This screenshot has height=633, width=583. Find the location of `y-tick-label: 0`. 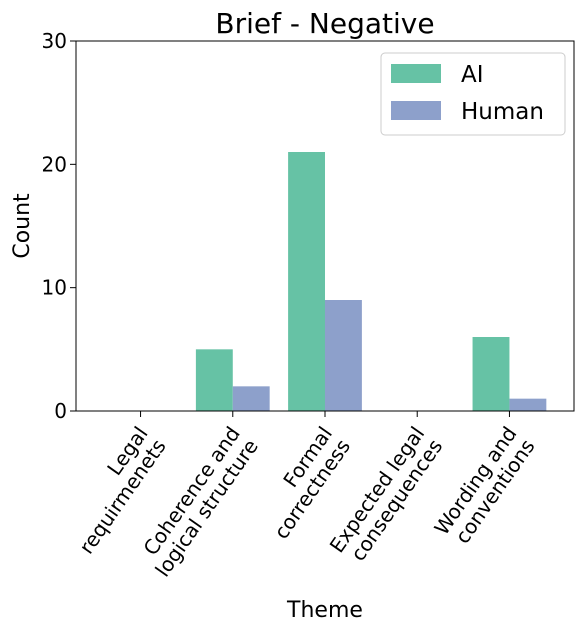

y-tick-label: 0 is located at coordinates (60, 411).